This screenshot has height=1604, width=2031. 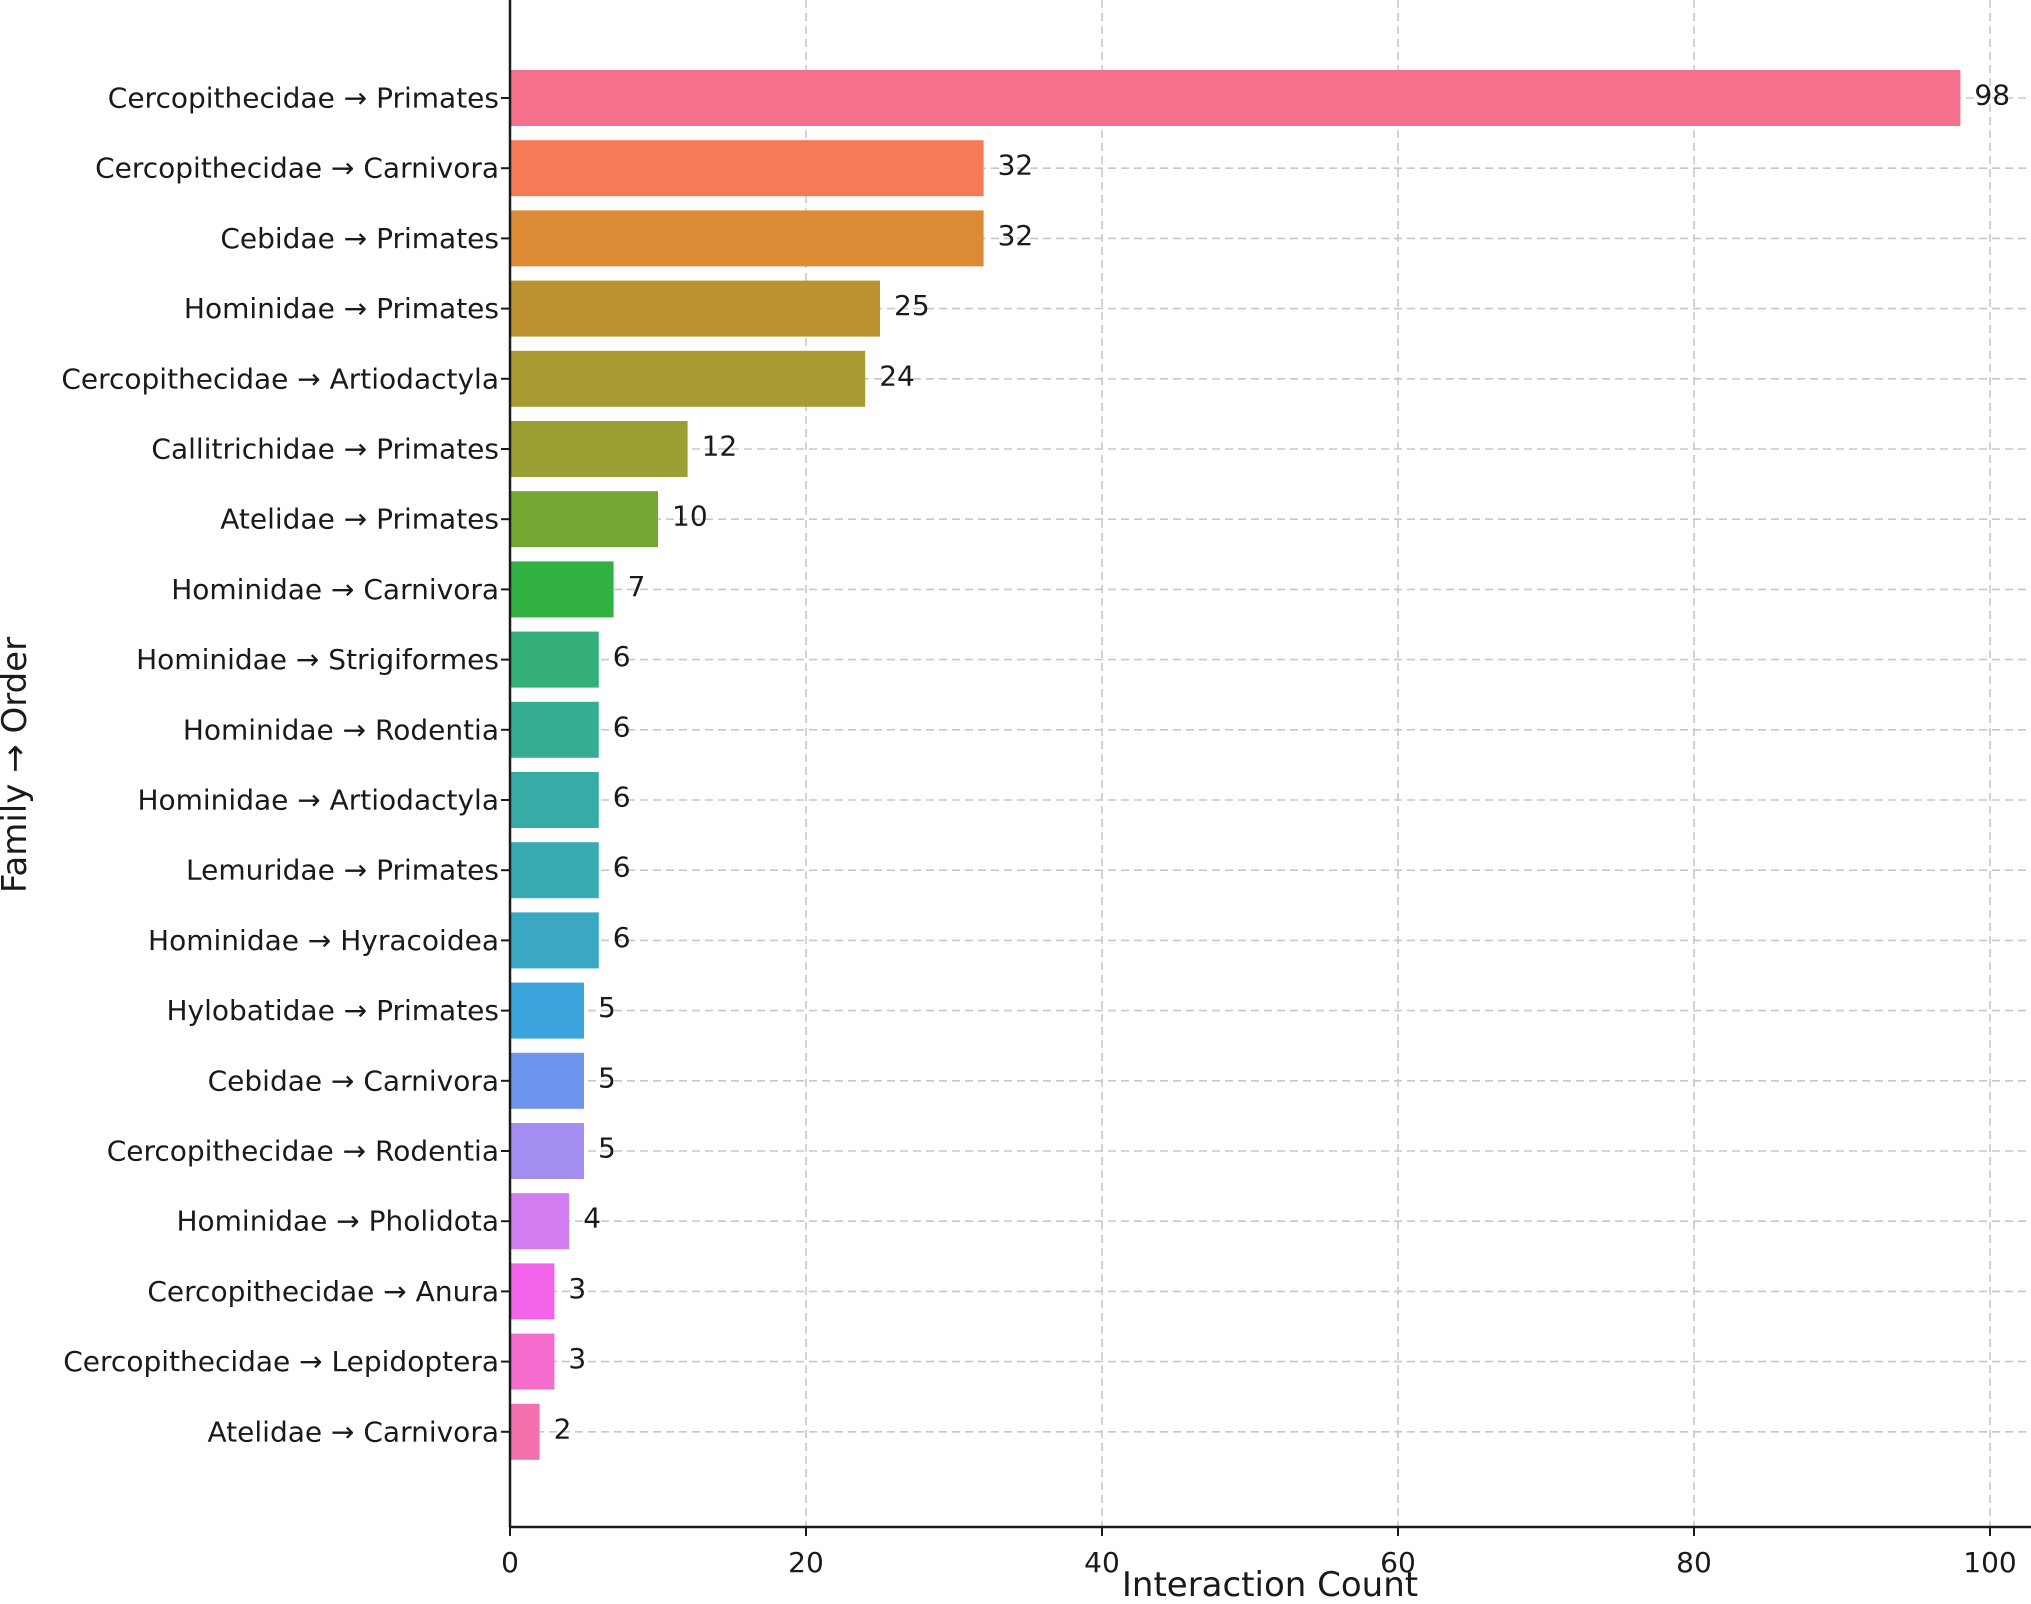 What do you see at coordinates (280, 378) in the screenshot?
I see `category-label: Cercopithecidae → Artiodactyla` at bounding box center [280, 378].